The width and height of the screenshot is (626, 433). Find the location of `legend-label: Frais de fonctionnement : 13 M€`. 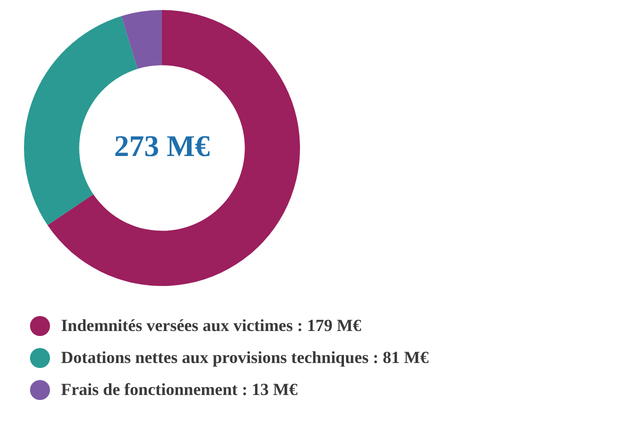

legend-label: Frais de fonctionnement : 13 M€ is located at coordinates (179, 390).